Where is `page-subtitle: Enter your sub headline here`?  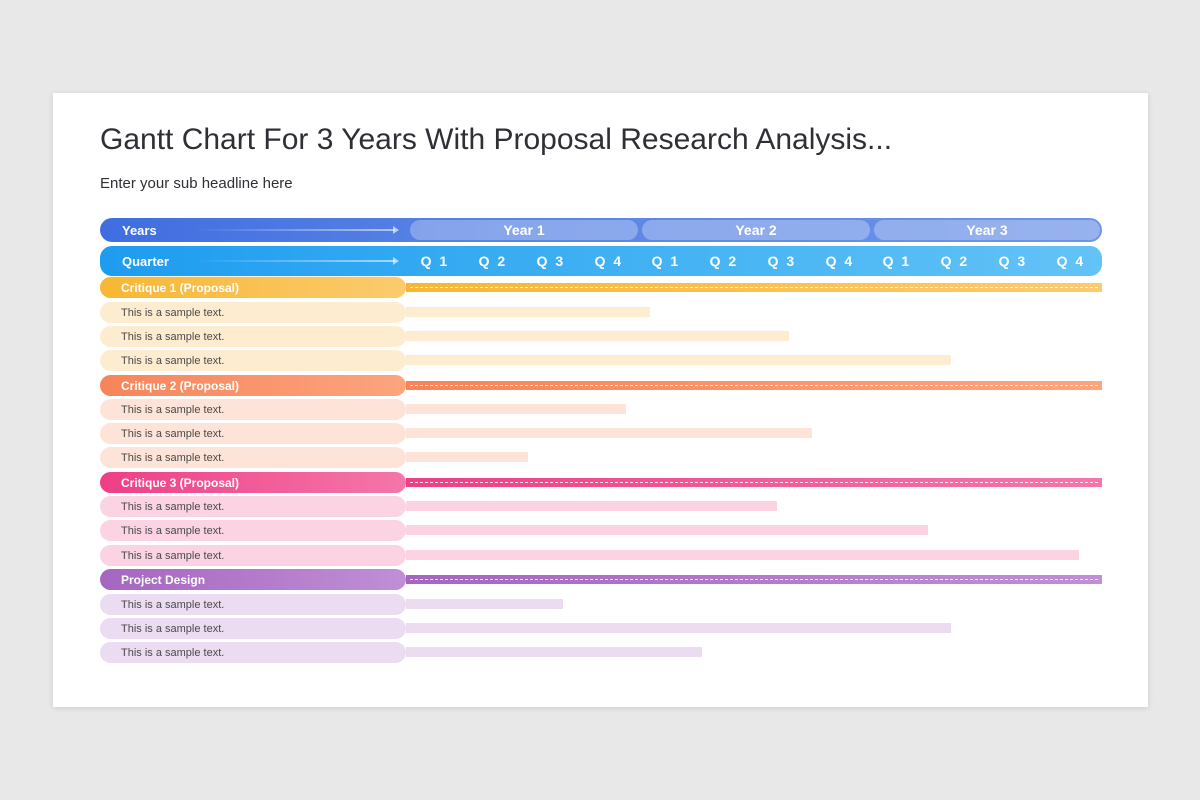 page-subtitle: Enter your sub headline here is located at coordinates (196, 183).